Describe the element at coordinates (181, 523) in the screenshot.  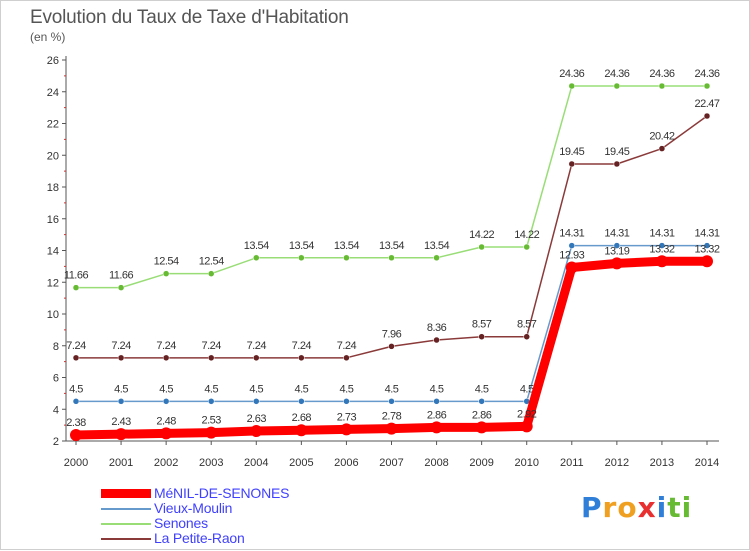
I see `legend-label: Senones` at that location.